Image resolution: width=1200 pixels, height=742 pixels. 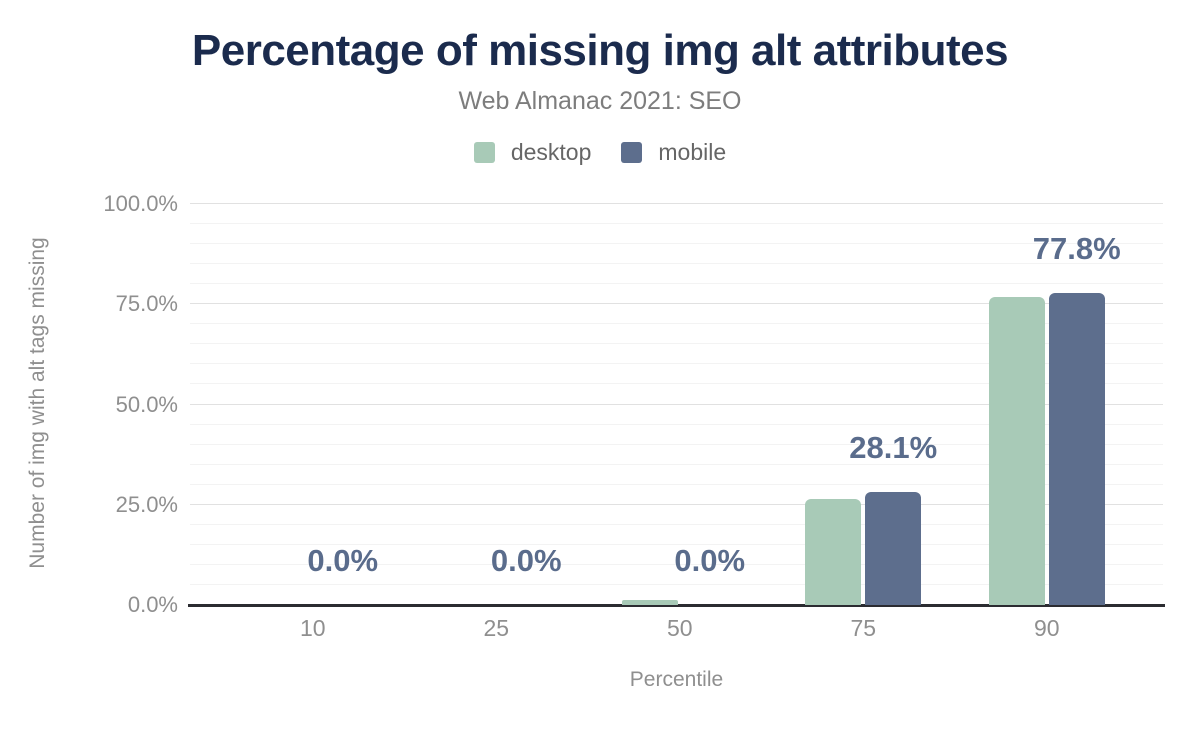 What do you see at coordinates (679, 628) in the screenshot?
I see `x-tick-label-50: 50` at bounding box center [679, 628].